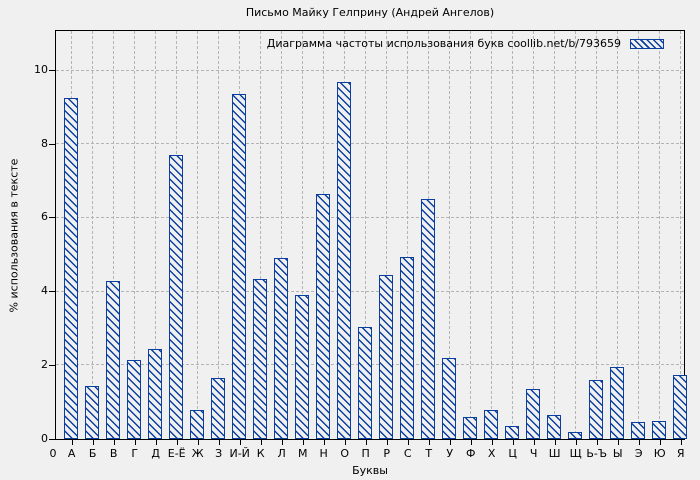  I want to click on x-tick-label: Ь-Ъ, so click(597, 453).